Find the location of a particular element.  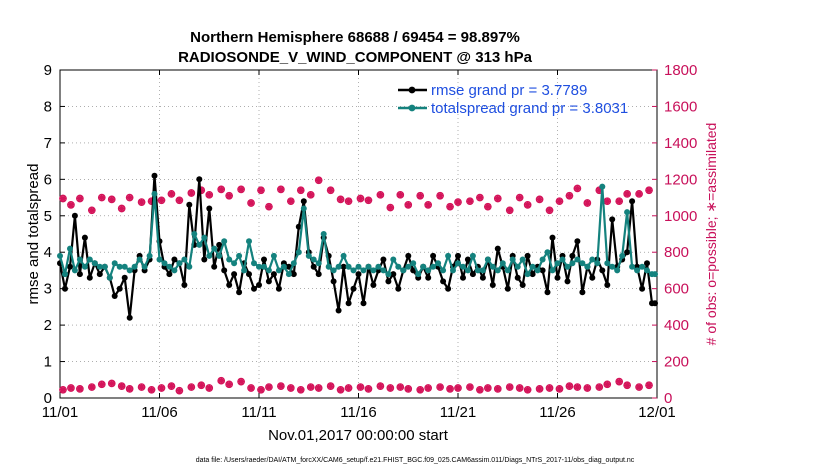

y2-tick-label: 200 is located at coordinates (676, 362).